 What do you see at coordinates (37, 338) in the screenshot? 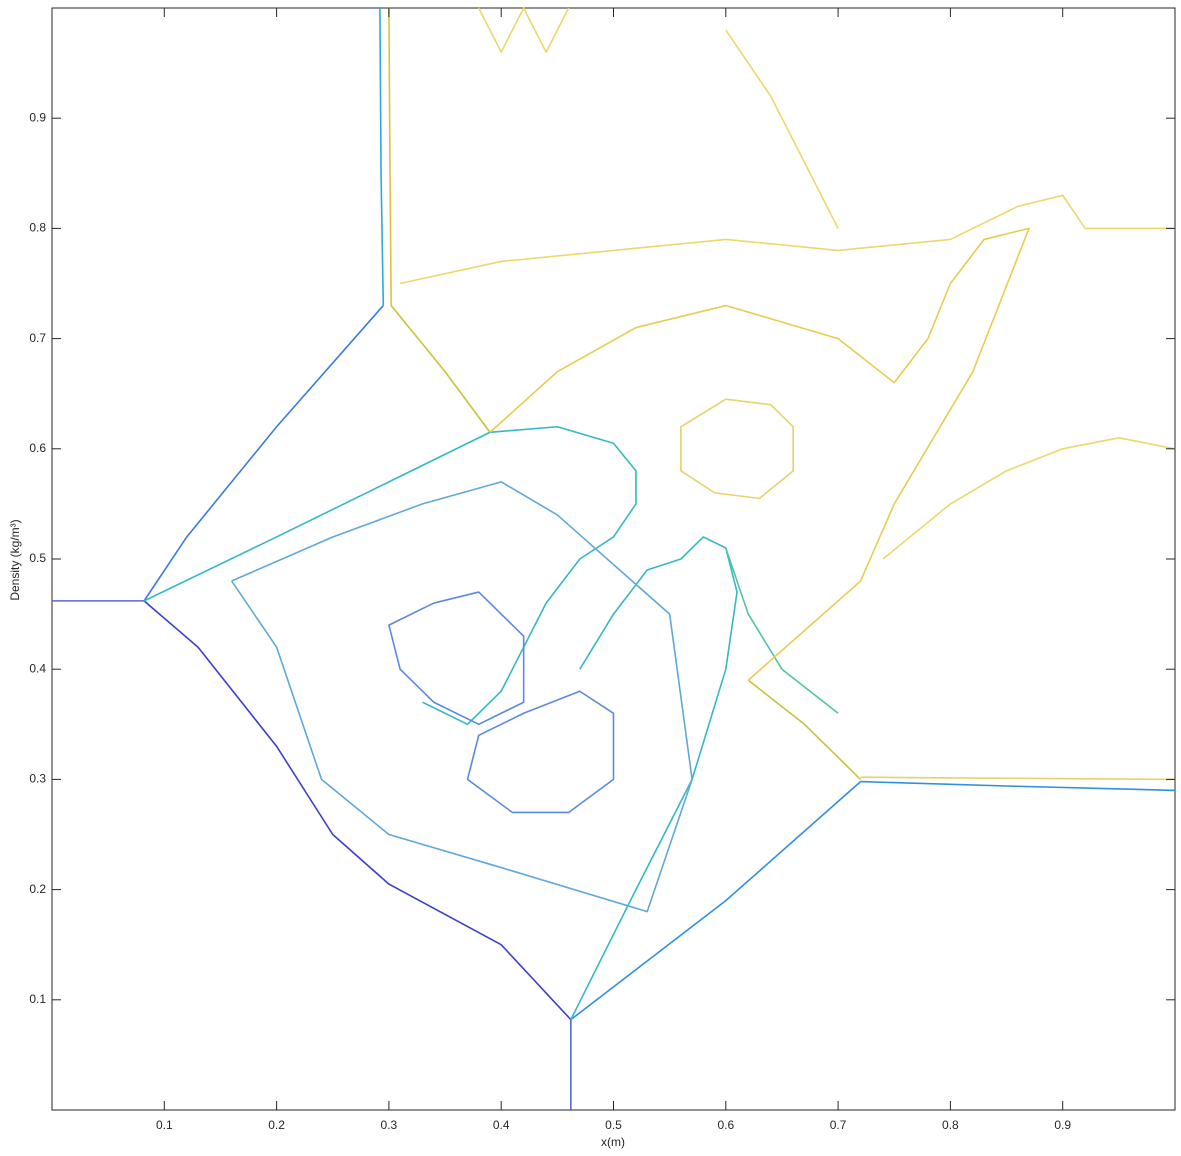
I see `y-tick-label: 0.7` at bounding box center [37, 338].